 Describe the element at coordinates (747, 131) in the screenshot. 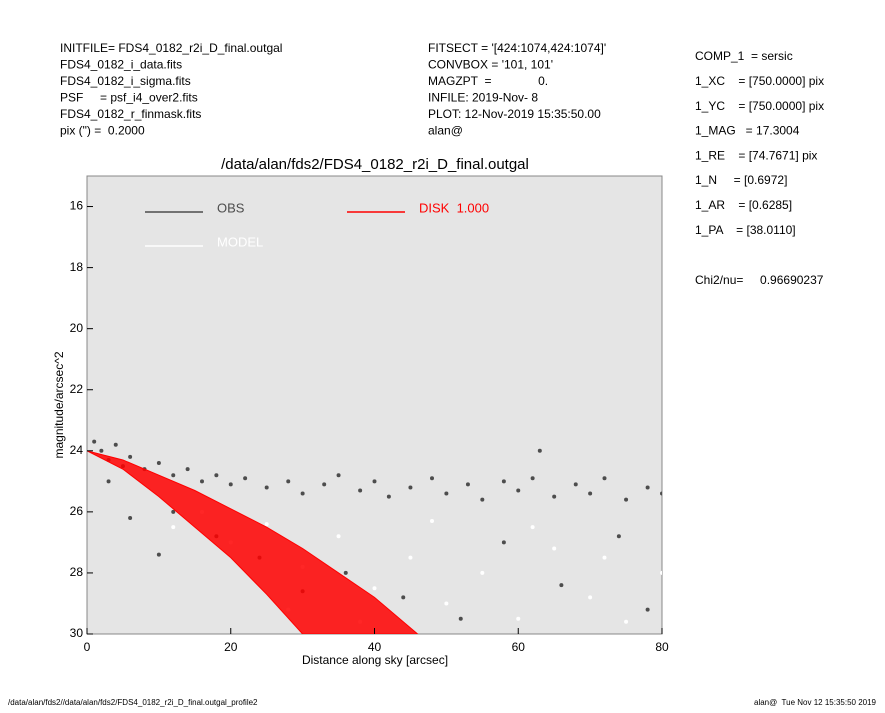

I see `fit-parameter: 1_MAG = 17.3004` at that location.